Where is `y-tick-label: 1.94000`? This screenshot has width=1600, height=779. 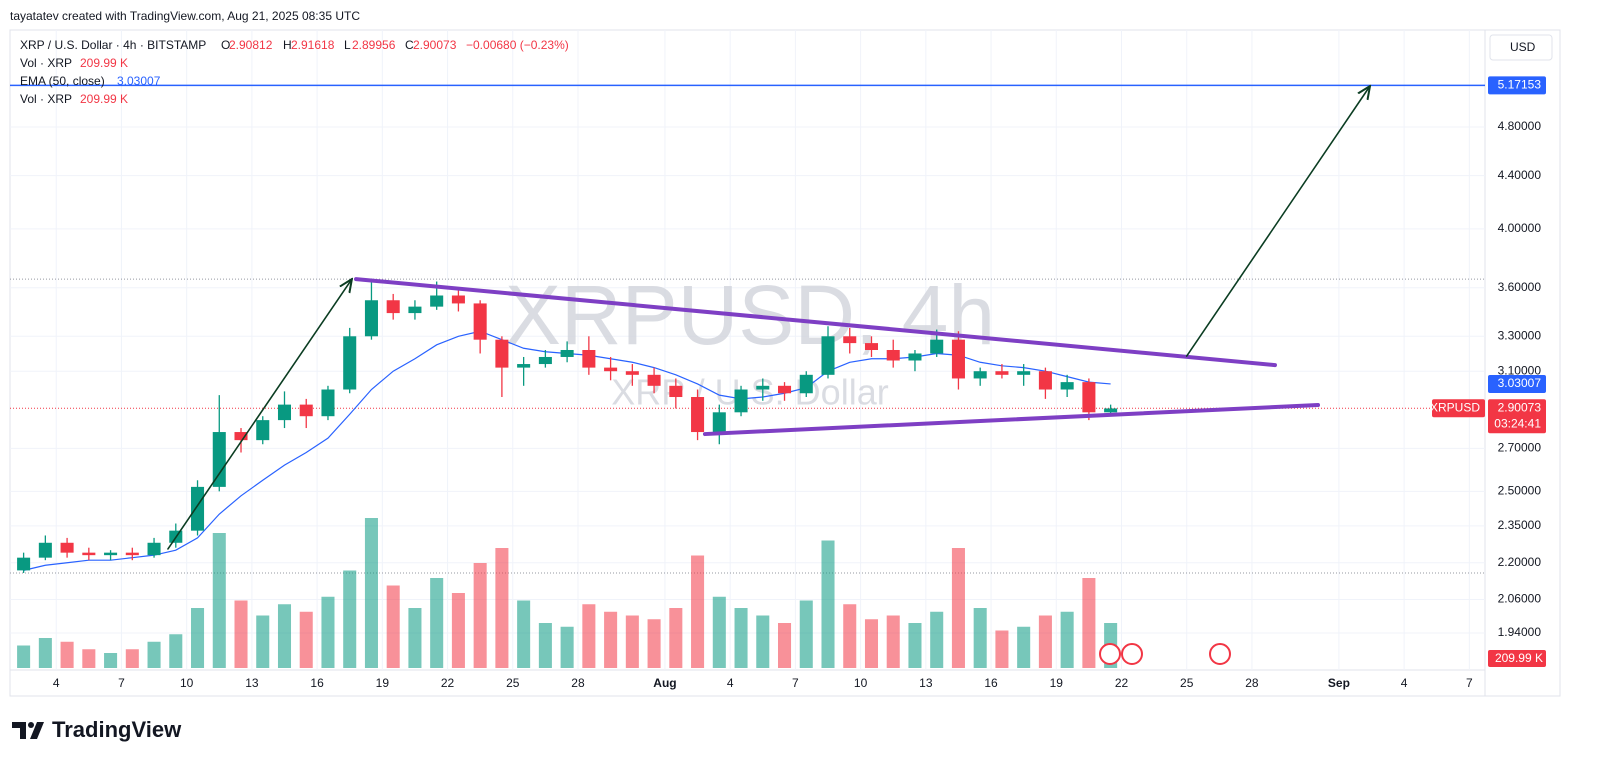 y-tick-label: 1.94000 is located at coordinates (1520, 632).